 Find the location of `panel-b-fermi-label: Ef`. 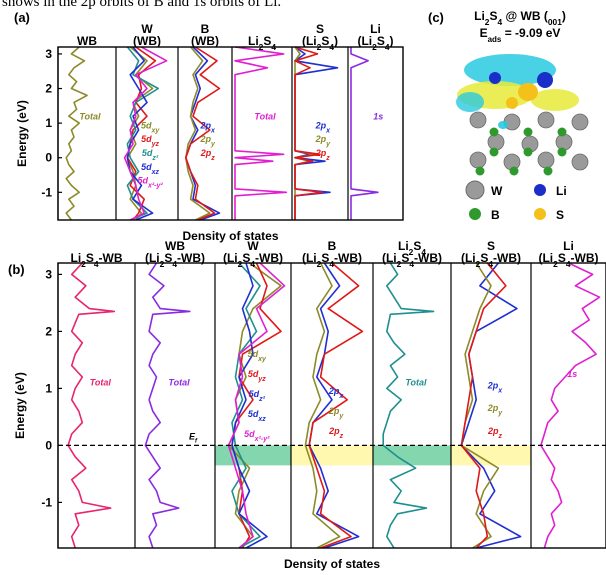

panel-b-fermi-label: Ef is located at coordinates (193, 437).